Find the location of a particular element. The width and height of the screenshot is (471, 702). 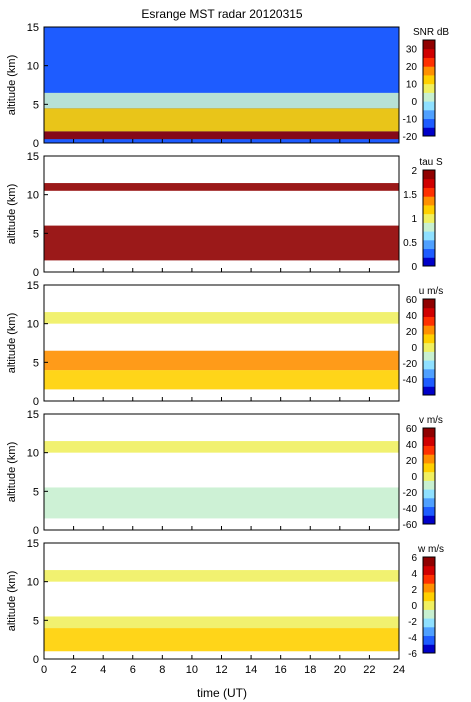

panel-5-ytick-label: 5 is located at coordinates (36, 621).